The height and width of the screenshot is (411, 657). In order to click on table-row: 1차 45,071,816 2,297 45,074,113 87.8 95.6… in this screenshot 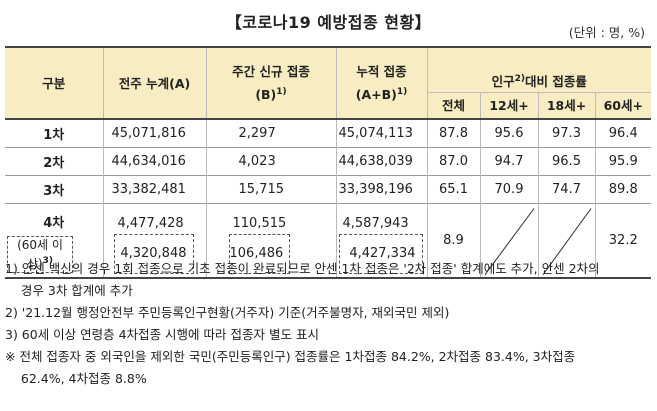, I will do `click(328, 133)`.